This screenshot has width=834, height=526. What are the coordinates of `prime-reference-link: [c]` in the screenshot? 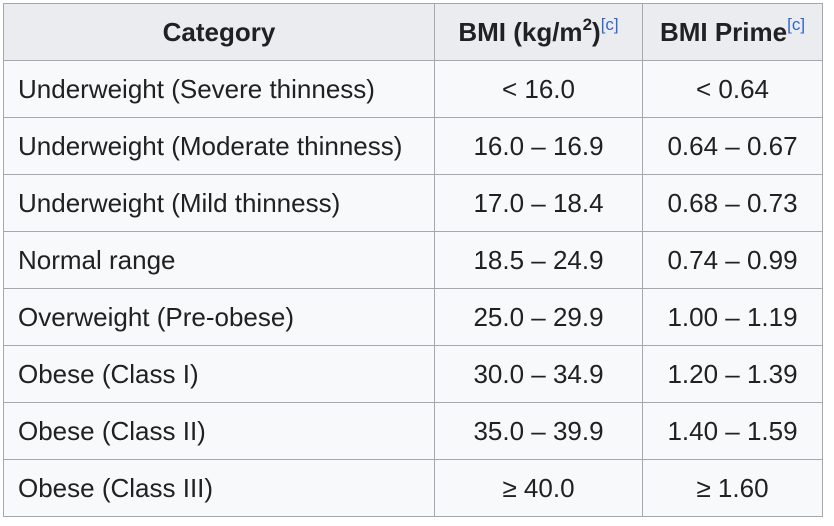 It's located at (796, 24).